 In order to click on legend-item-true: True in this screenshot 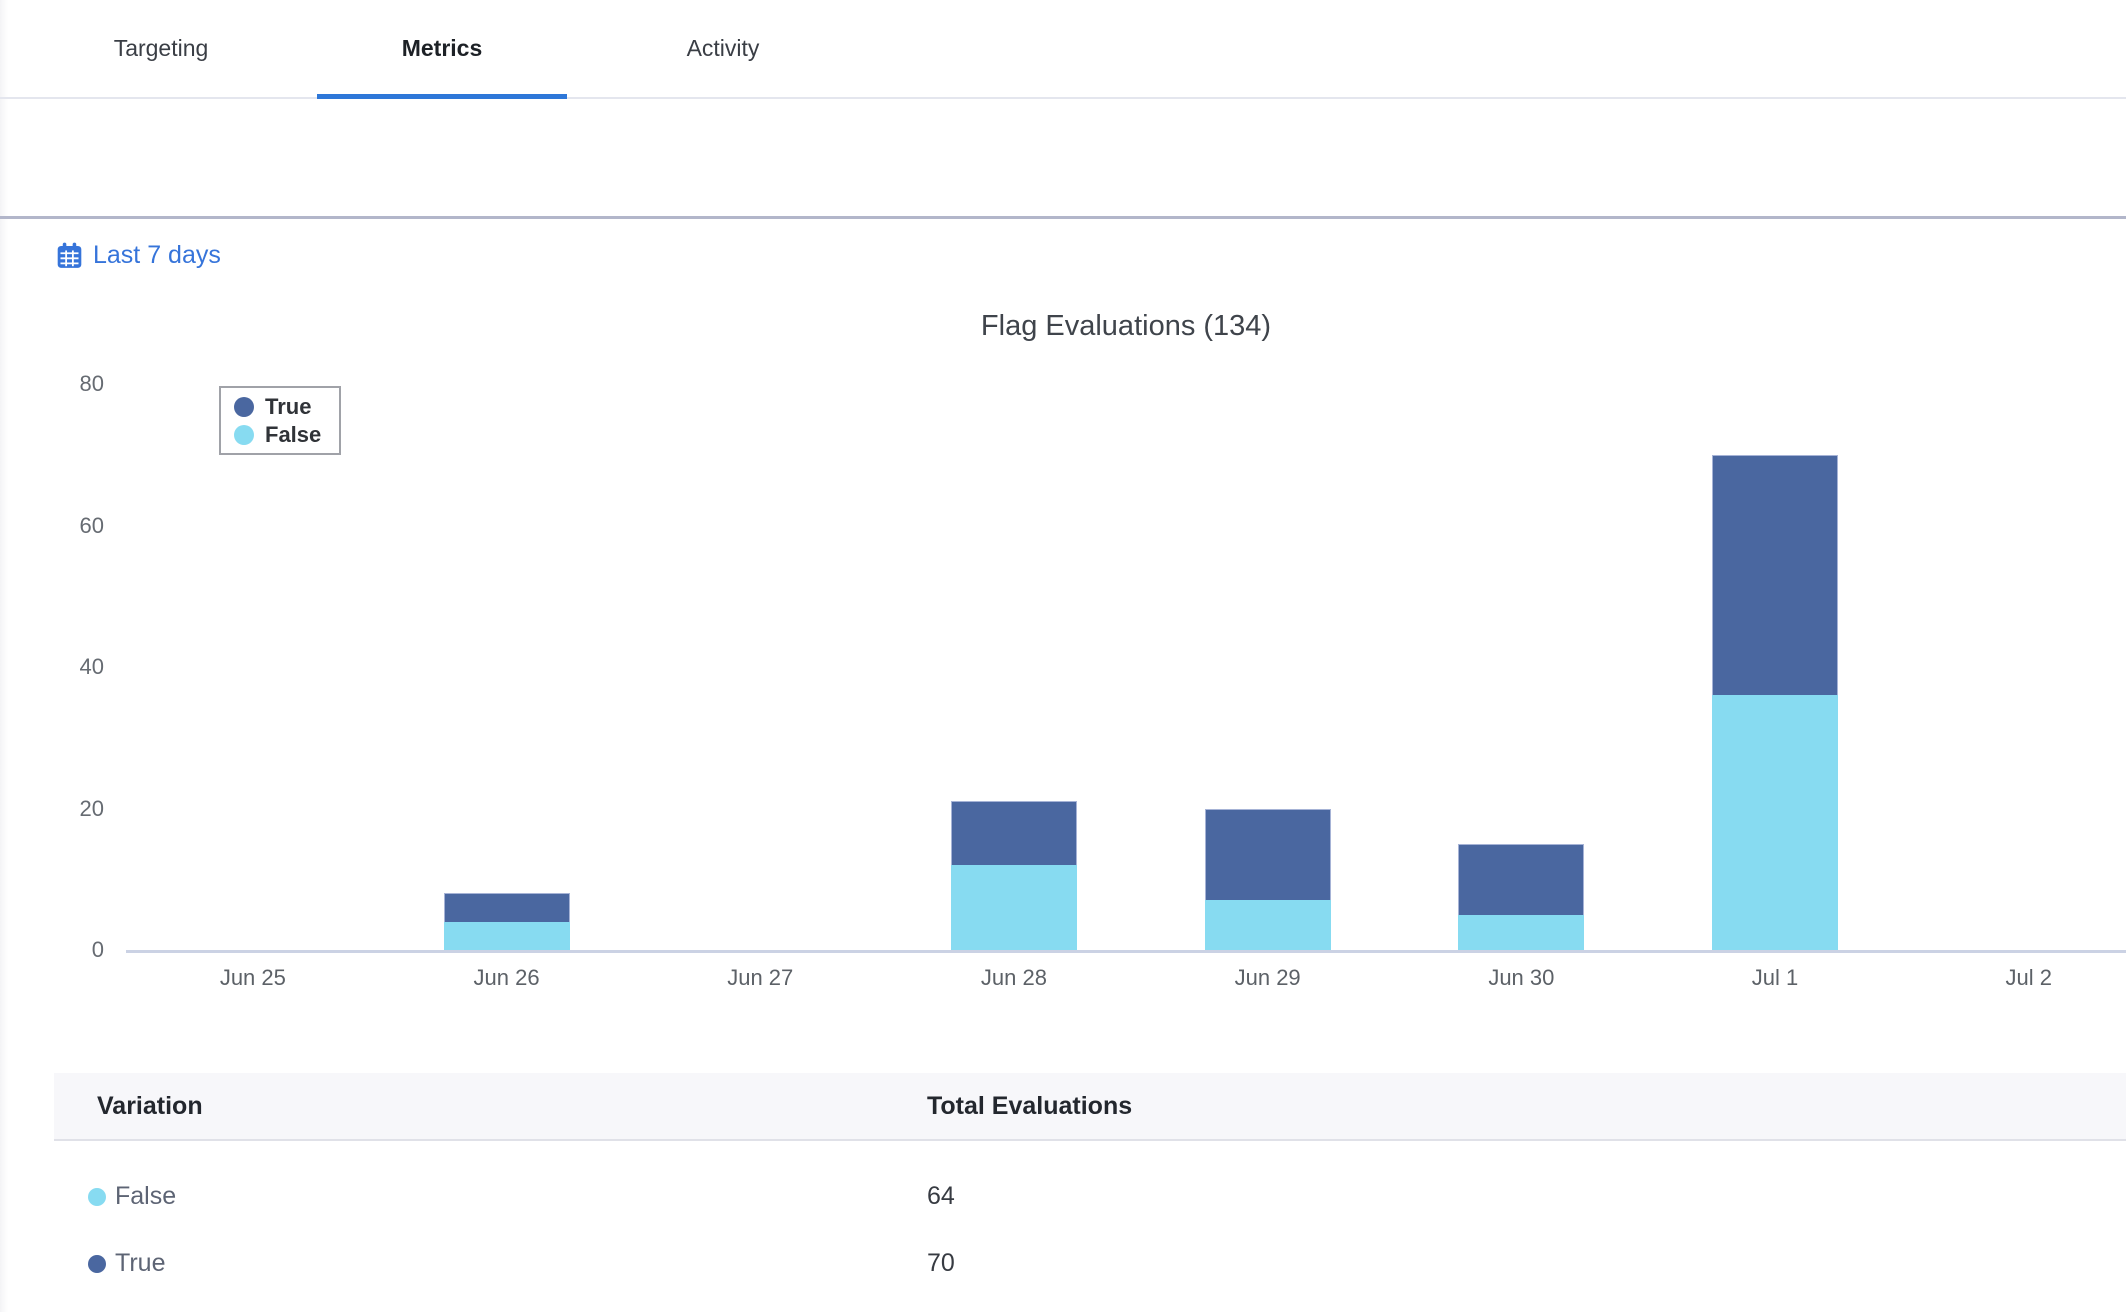, I will do `click(286, 407)`.